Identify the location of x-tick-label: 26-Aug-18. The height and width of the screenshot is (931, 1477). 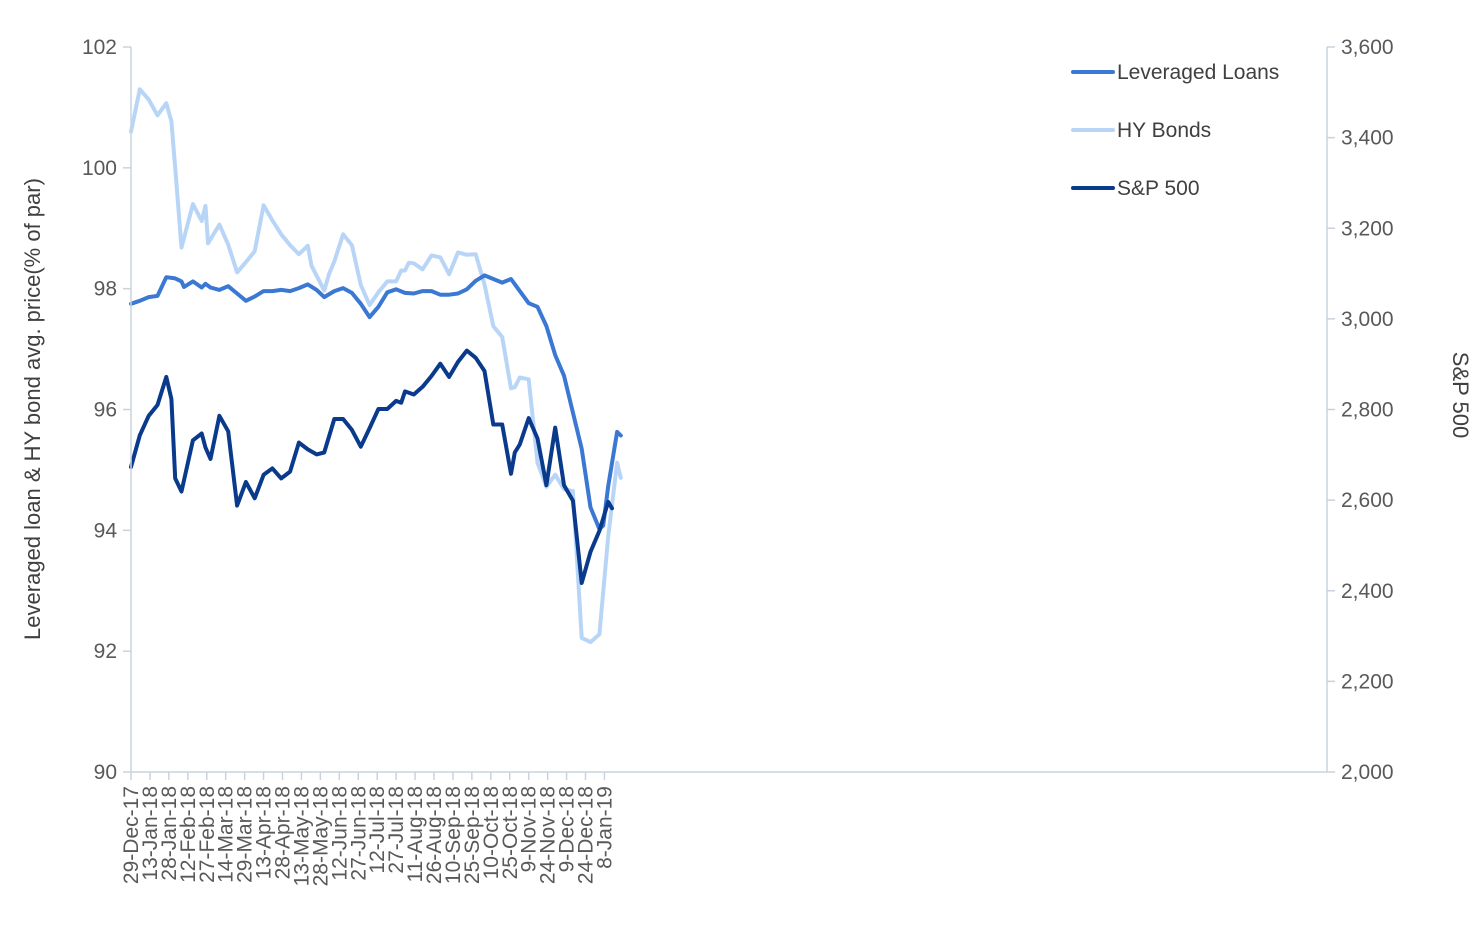
(434, 835).